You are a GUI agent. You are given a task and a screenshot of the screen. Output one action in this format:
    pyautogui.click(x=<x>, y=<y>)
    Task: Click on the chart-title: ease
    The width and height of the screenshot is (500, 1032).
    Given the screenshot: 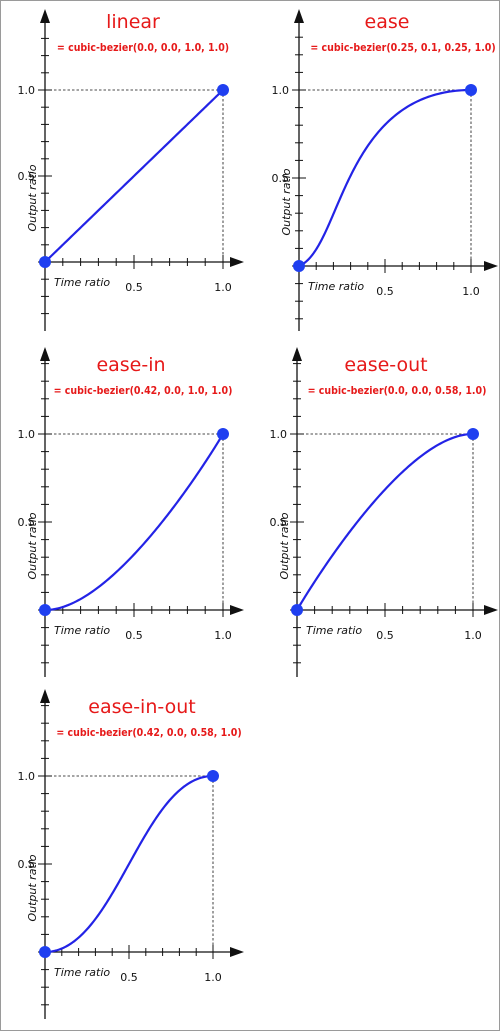 What is the action you would take?
    pyautogui.click(x=387, y=22)
    